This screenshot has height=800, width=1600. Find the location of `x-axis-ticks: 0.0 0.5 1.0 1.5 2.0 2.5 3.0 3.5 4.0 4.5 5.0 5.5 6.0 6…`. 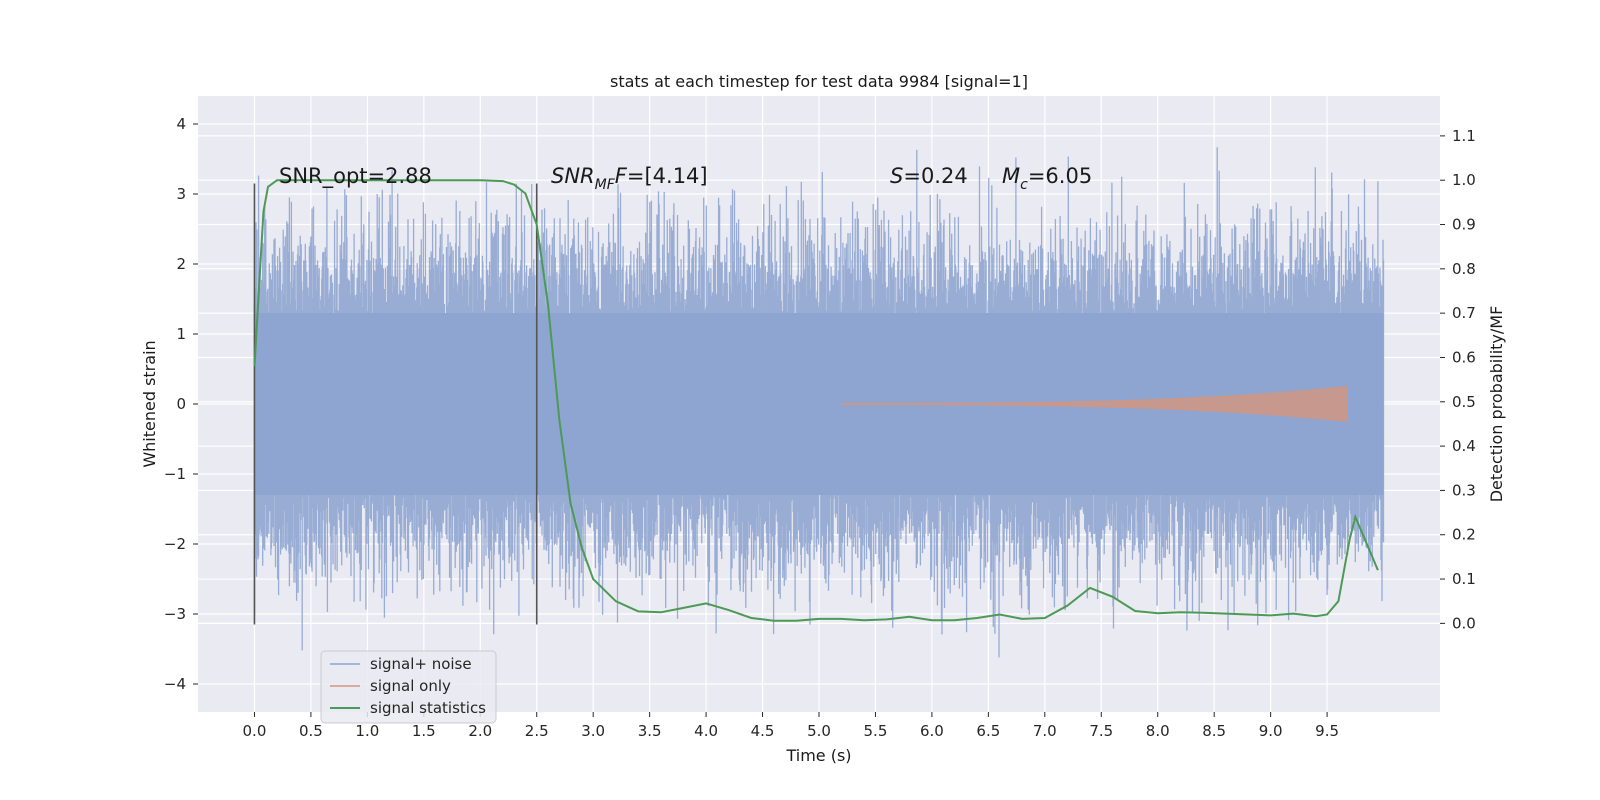

x-axis-ticks: 0.0 0.5 1.0 1.5 2.0 2.5 3.0 3.5 4.0 4.5 5.0 5.5 6.0 6… is located at coordinates (791, 726).